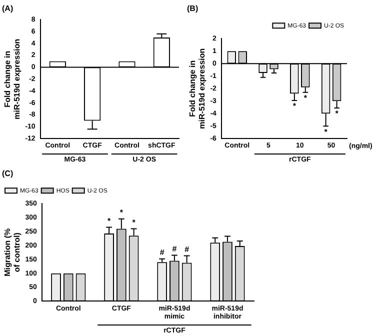 The height and width of the screenshot is (336, 375). I want to click on chart-title: (A), so click(8, 9).